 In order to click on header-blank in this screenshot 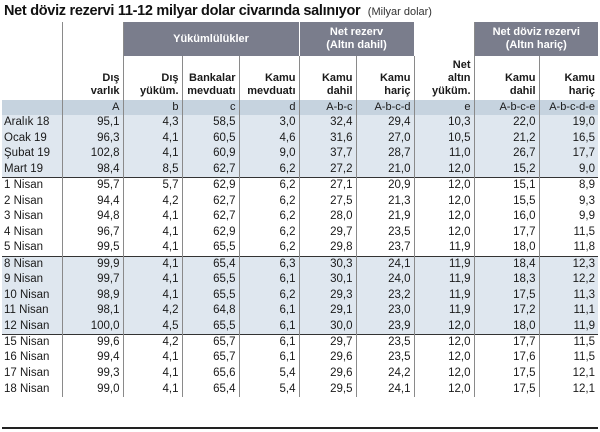, I will do `click(93, 39)`.